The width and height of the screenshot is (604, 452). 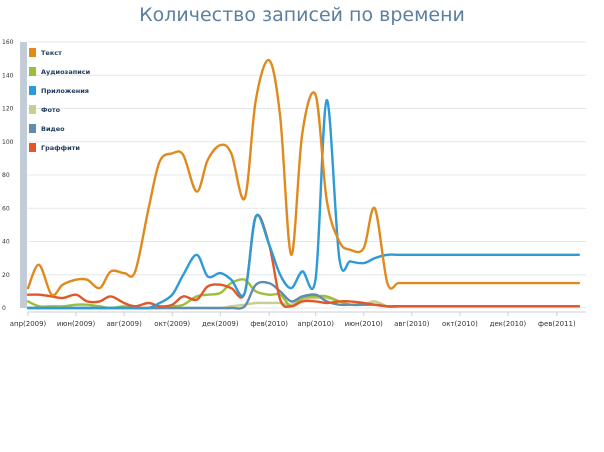 What do you see at coordinates (51, 53) in the screenshot?
I see `legend-label: Текст` at bounding box center [51, 53].